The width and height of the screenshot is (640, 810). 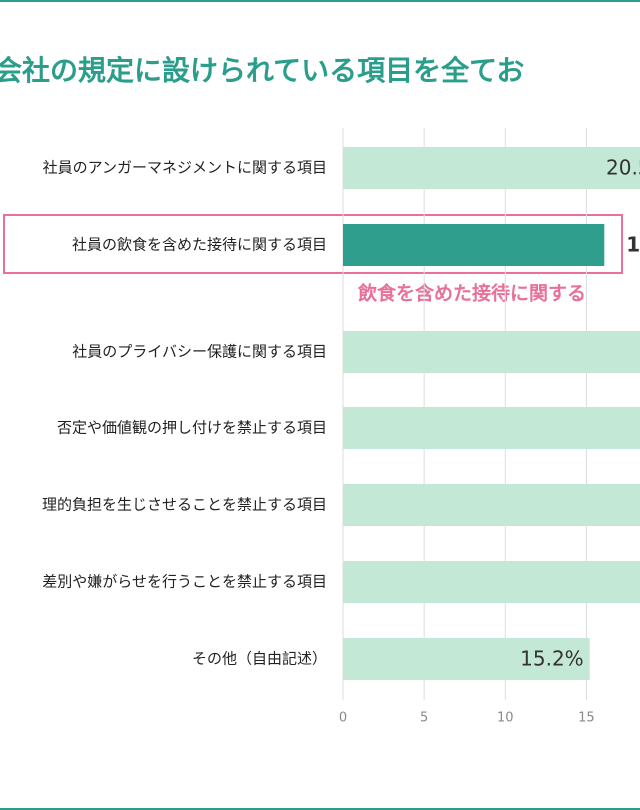 What do you see at coordinates (184, 505) in the screenshot?
I see `category-label: 理的負担を生じさせることを禁止する項目` at bounding box center [184, 505].